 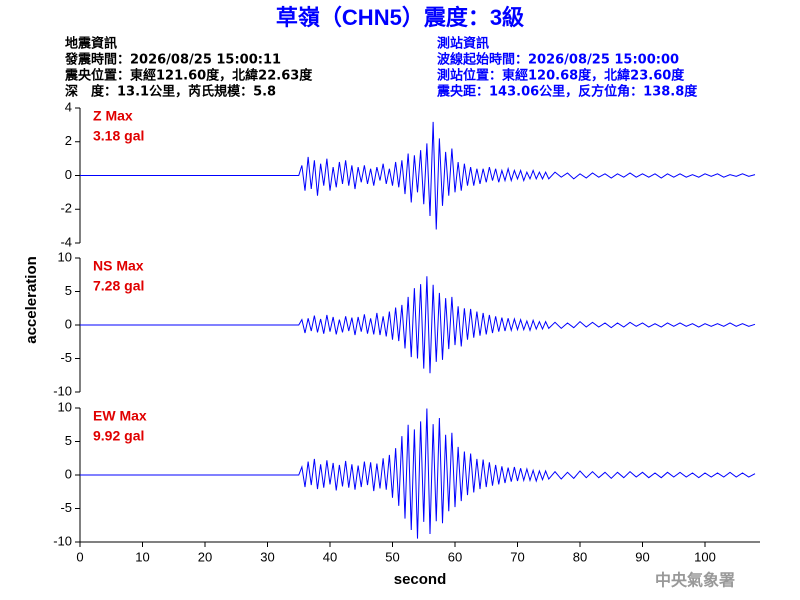 I want to click on info-left: 地震資訊, so click(x=91, y=44).